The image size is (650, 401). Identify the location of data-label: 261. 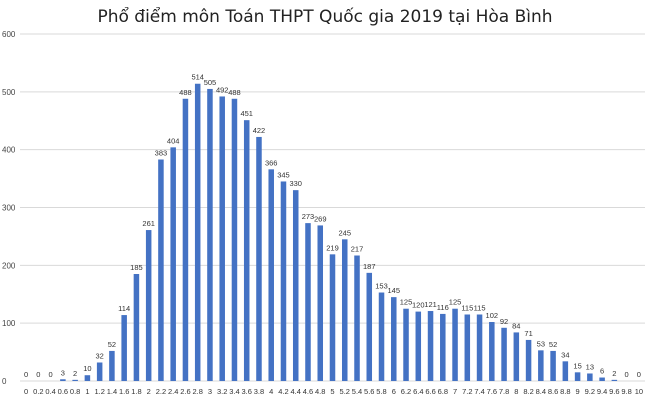
(148, 223).